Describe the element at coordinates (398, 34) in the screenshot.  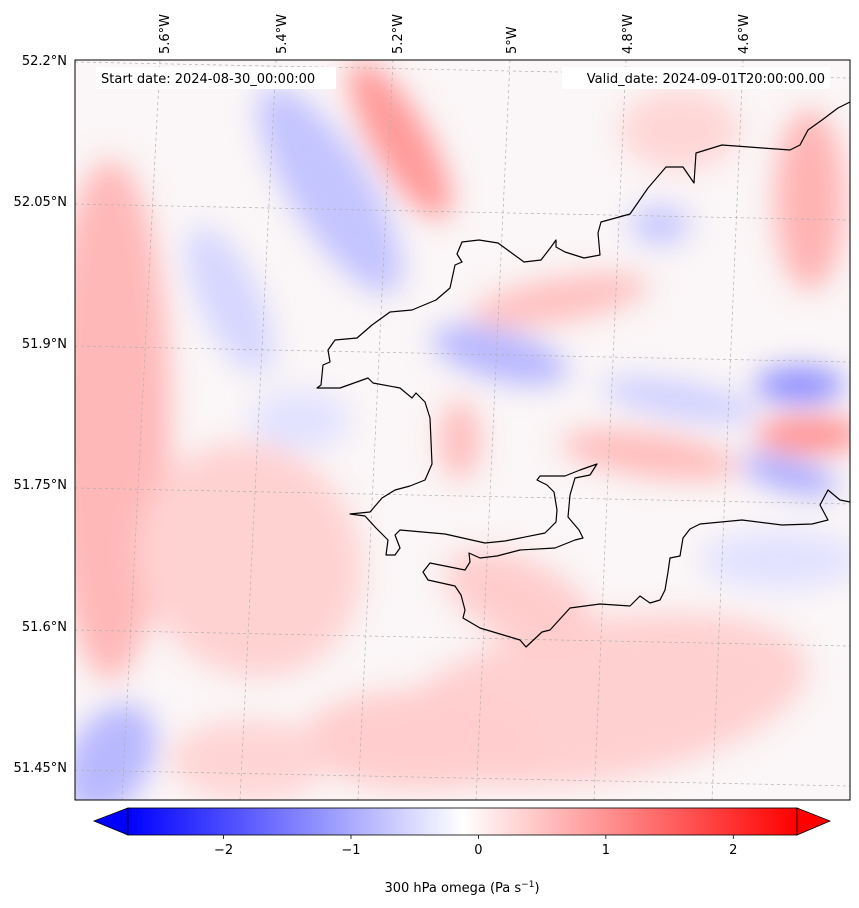
I see `lon-label-5-2w: 5.2°W` at that location.